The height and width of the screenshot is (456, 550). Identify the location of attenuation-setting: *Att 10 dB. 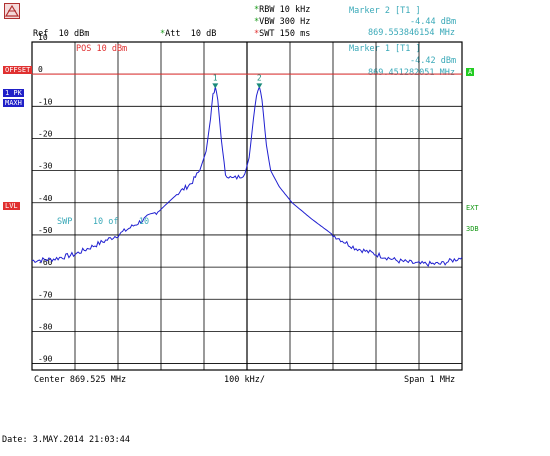
(188, 34).